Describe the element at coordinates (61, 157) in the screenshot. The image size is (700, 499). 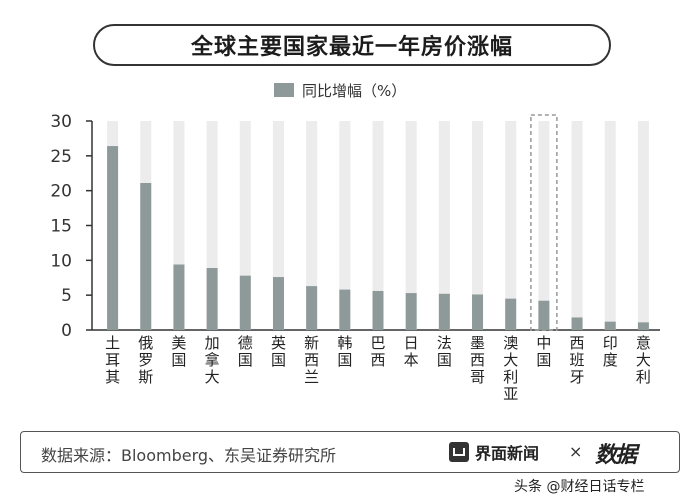
I see `y-tick-label: 25` at that location.